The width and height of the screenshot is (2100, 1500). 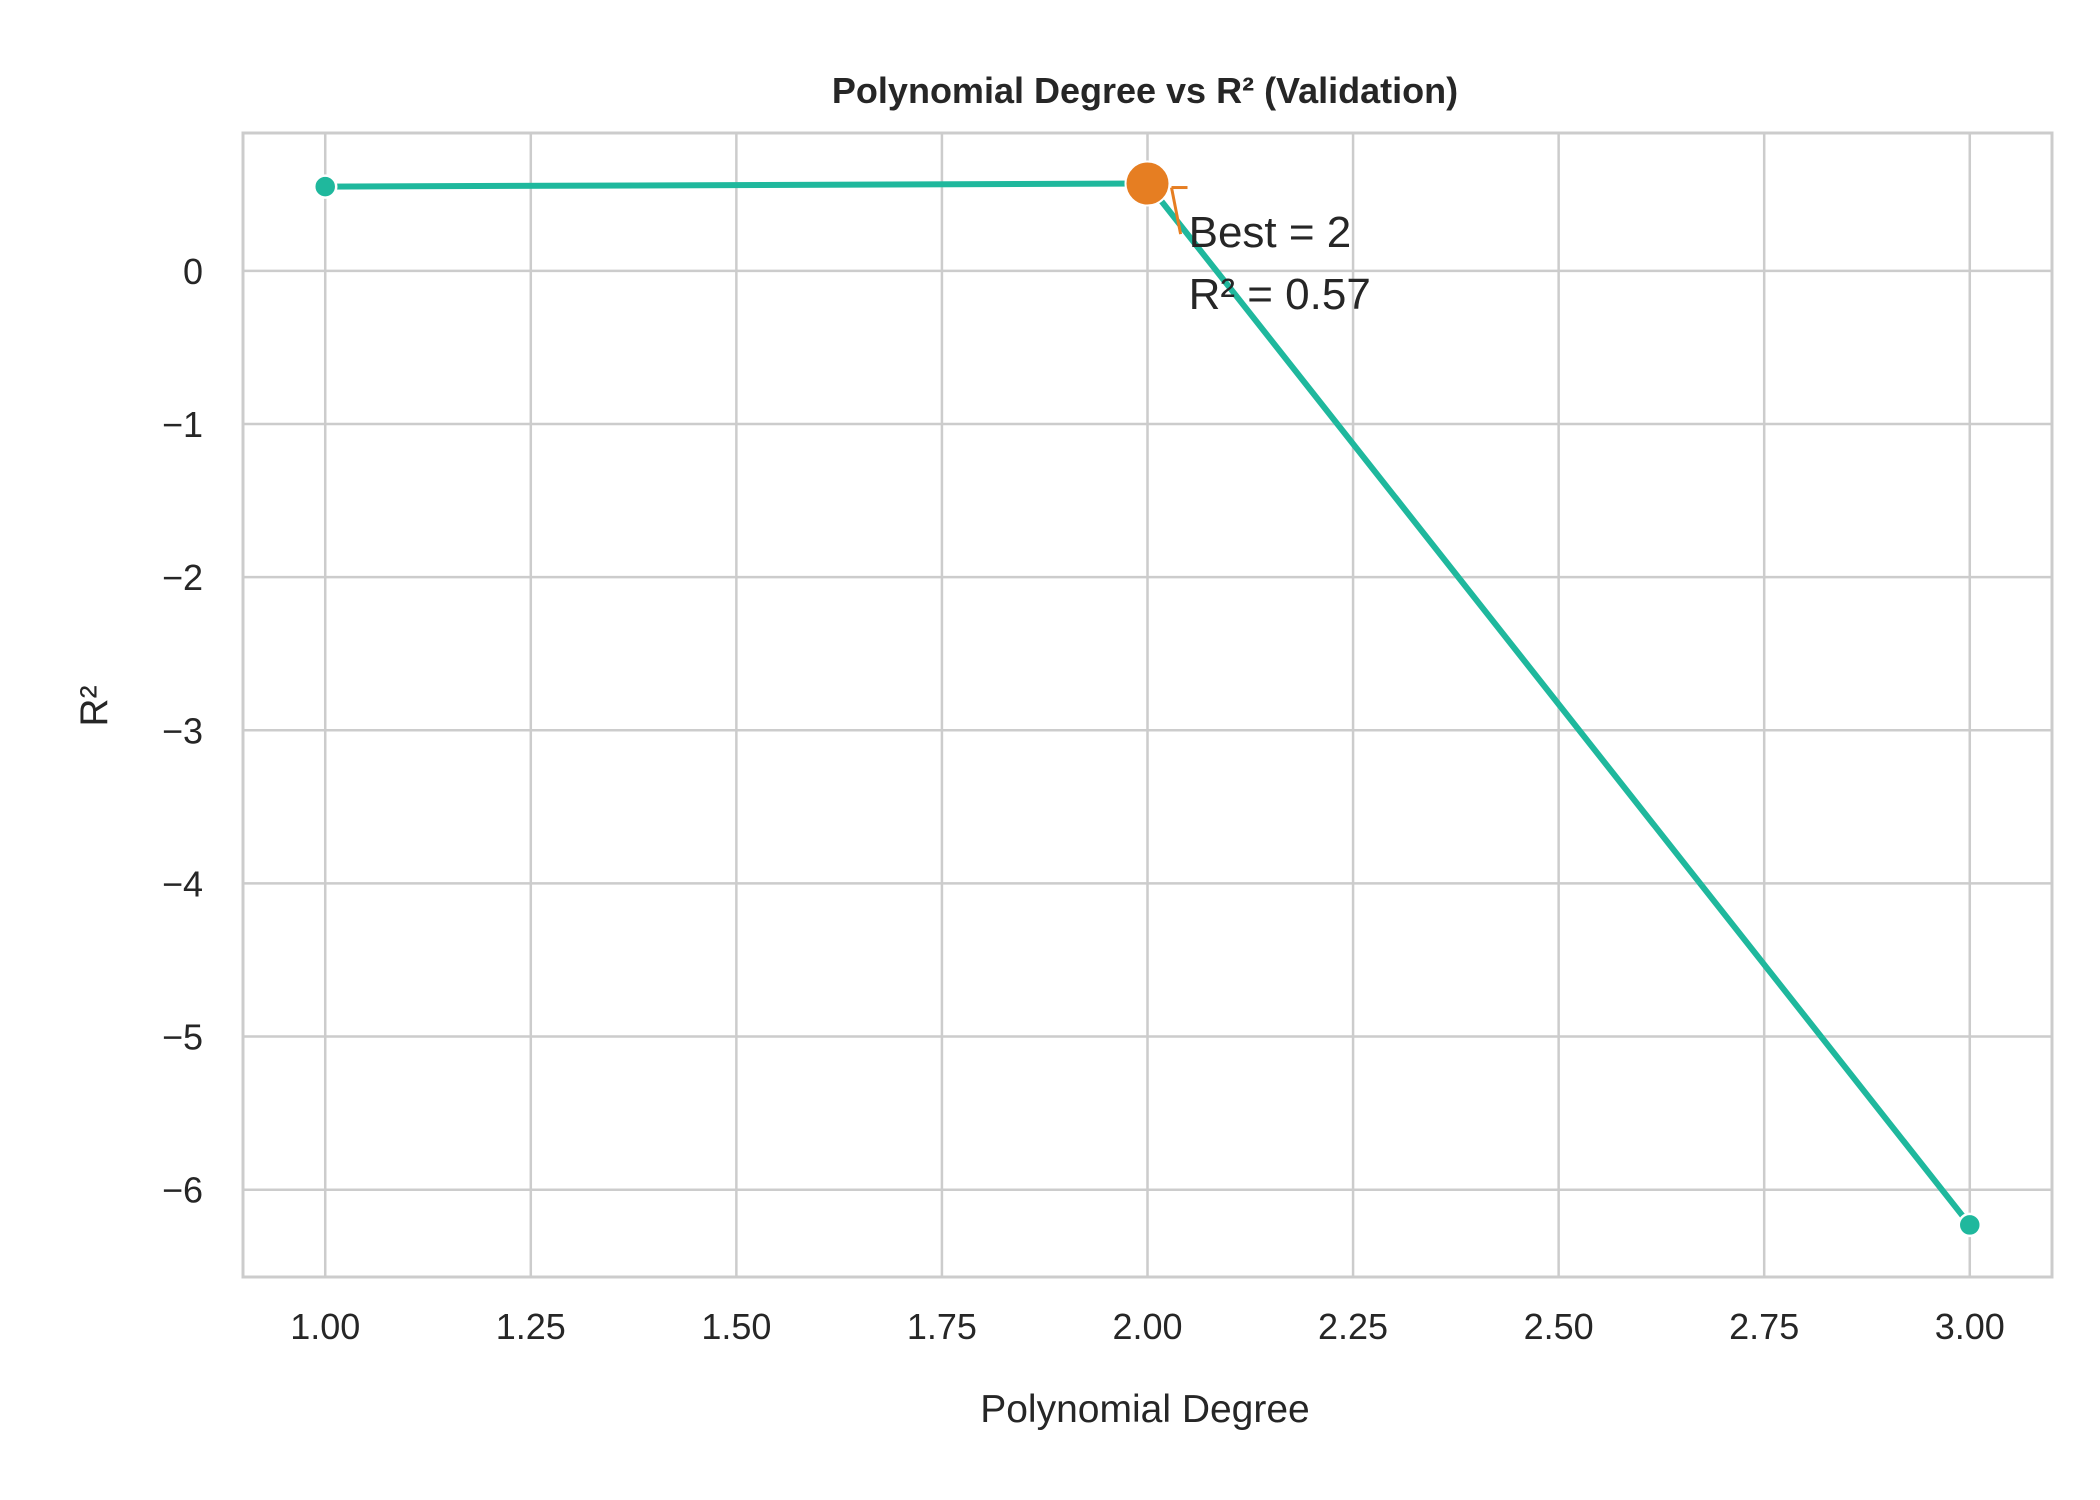 I want to click on chart-title: Polynomial Degree vs R² (Validation), so click(x=1145, y=90).